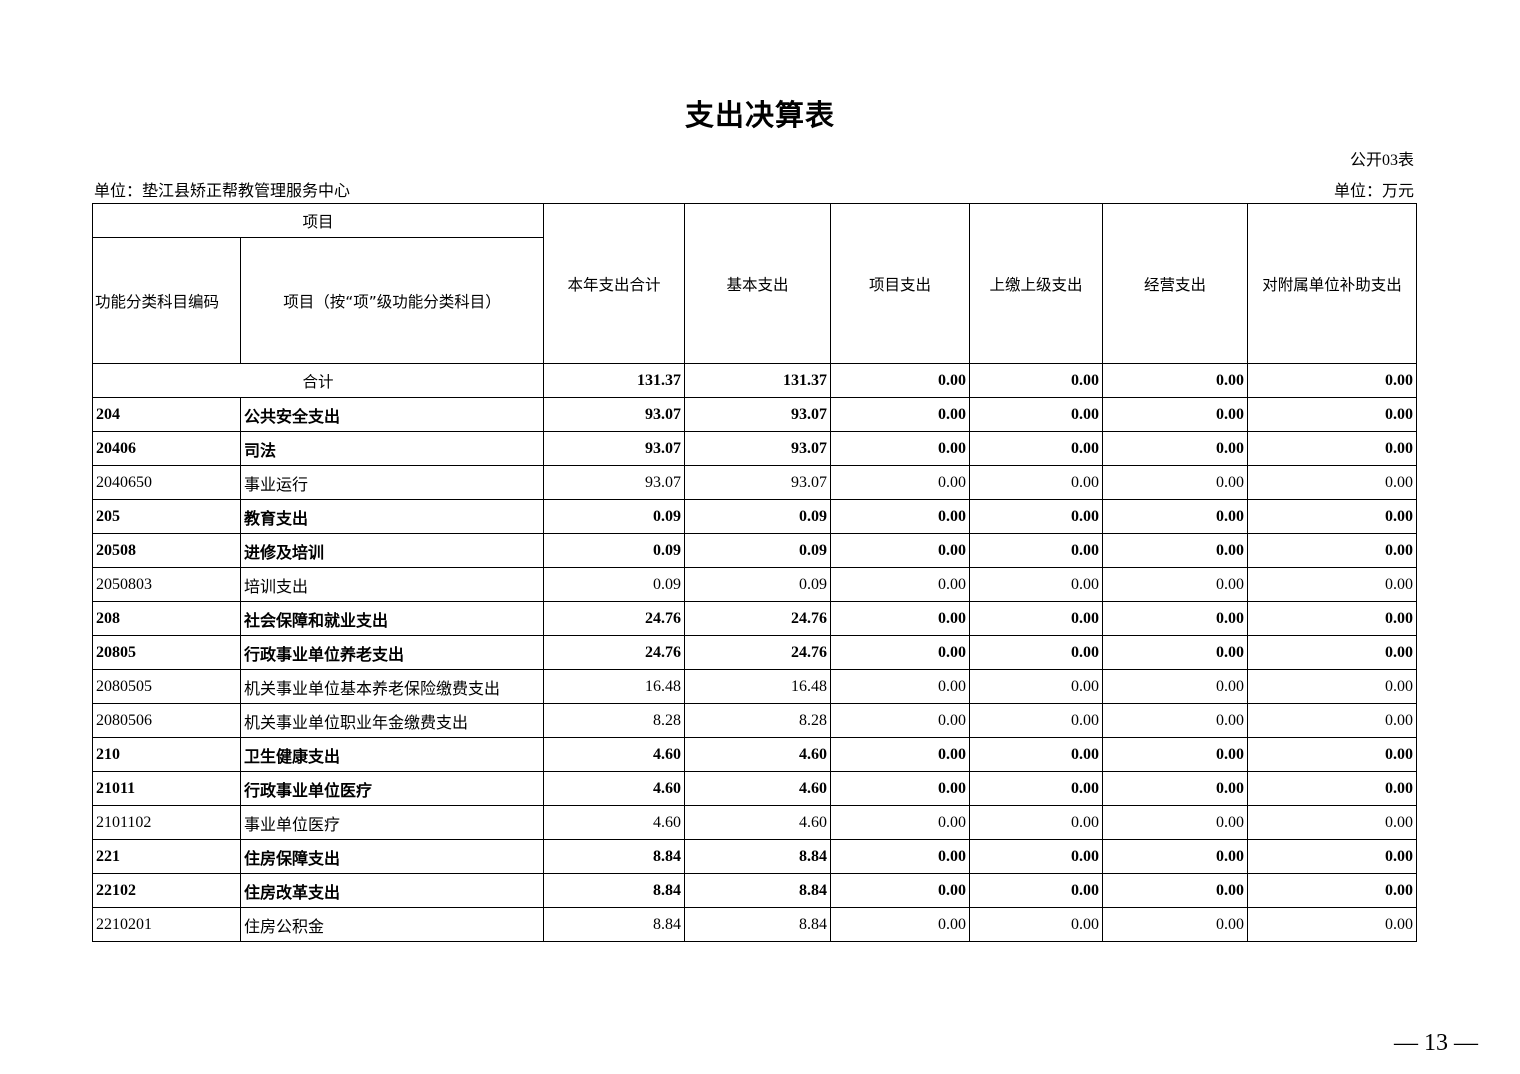 This screenshot has width=1520, height=1074. What do you see at coordinates (755, 618) in the screenshot?
I see `table-row: 208 社会保障和就业支出 24.76 24.76 0.00 0.00 0.00 0.00` at bounding box center [755, 618].